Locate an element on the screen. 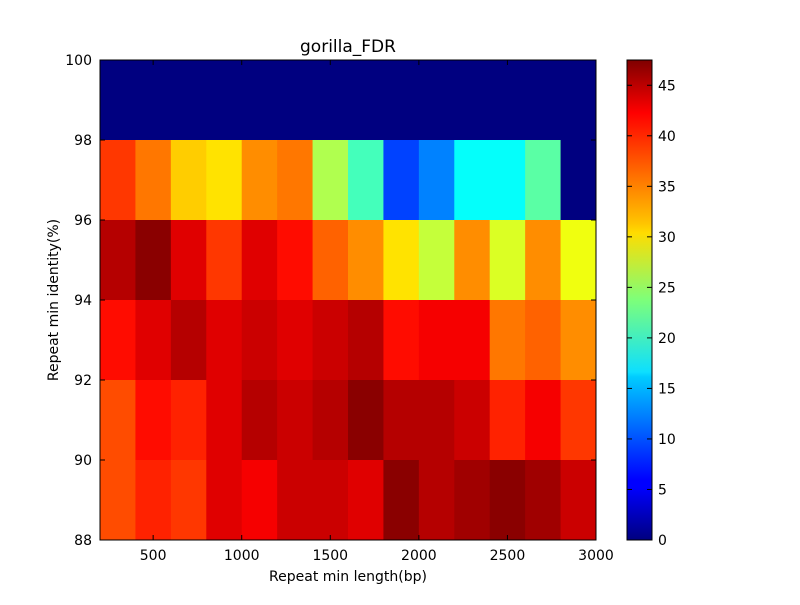 The height and width of the screenshot is (605, 800). y-tick-label: 98 is located at coordinates (83, 141).